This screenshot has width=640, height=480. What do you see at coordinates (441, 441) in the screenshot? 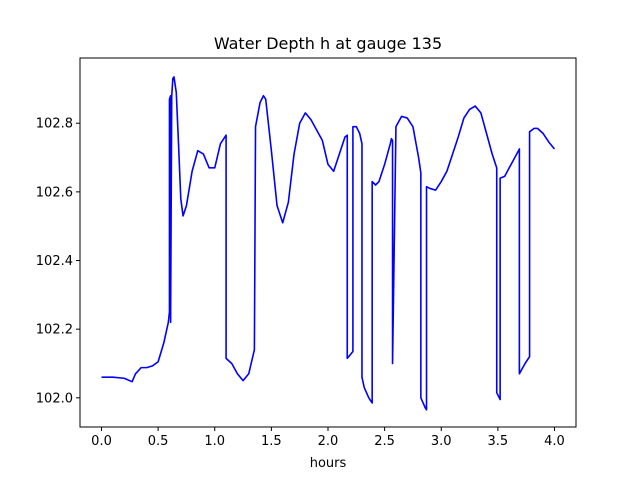
I see `x-tick-label: 3.0` at bounding box center [441, 441].